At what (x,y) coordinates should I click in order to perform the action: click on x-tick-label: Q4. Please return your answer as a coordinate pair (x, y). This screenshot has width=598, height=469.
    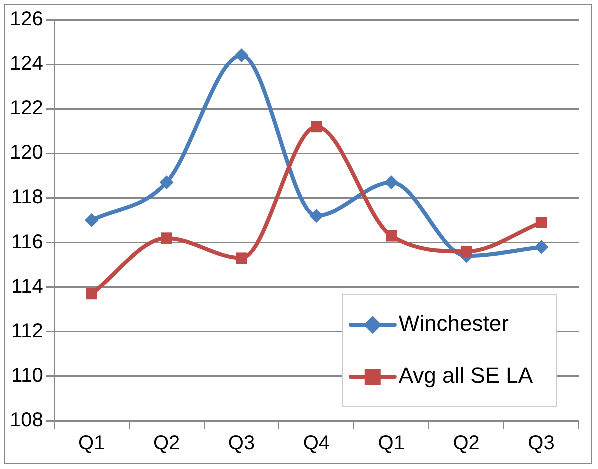
    Looking at the image, I should click on (316, 443).